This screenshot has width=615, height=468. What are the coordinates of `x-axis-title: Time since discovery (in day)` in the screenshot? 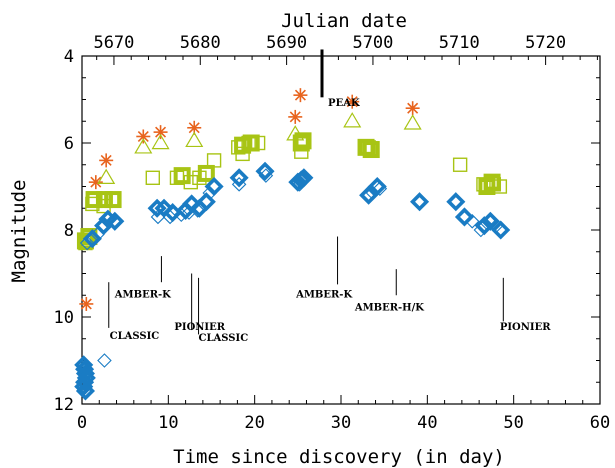 It's located at (339, 457).